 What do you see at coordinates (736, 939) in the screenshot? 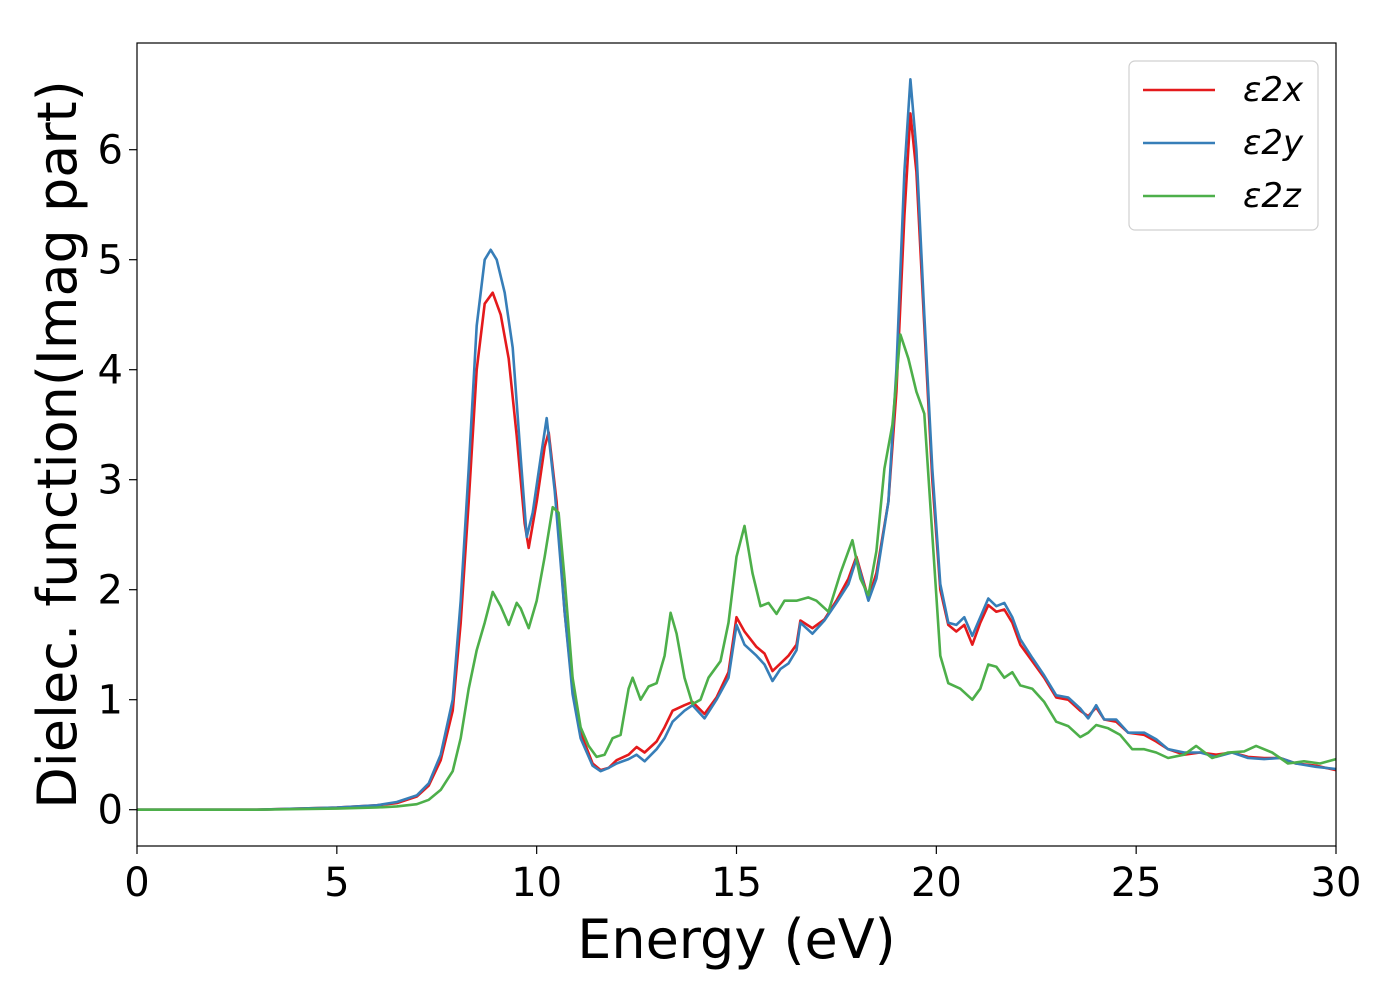
I see `x-axis-title: Energy (eV)` at bounding box center [736, 939].